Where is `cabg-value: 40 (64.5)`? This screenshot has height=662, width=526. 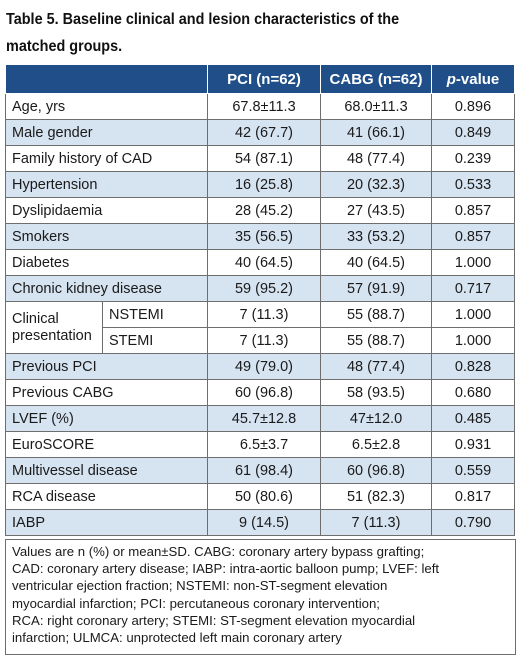
cabg-value: 40 (64.5) is located at coordinates (376, 262).